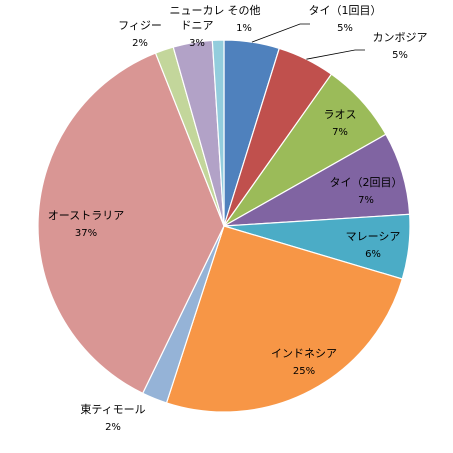  Describe the element at coordinates (345, 28) in the screenshot. I see `slice-percent-0: 5%` at that location.